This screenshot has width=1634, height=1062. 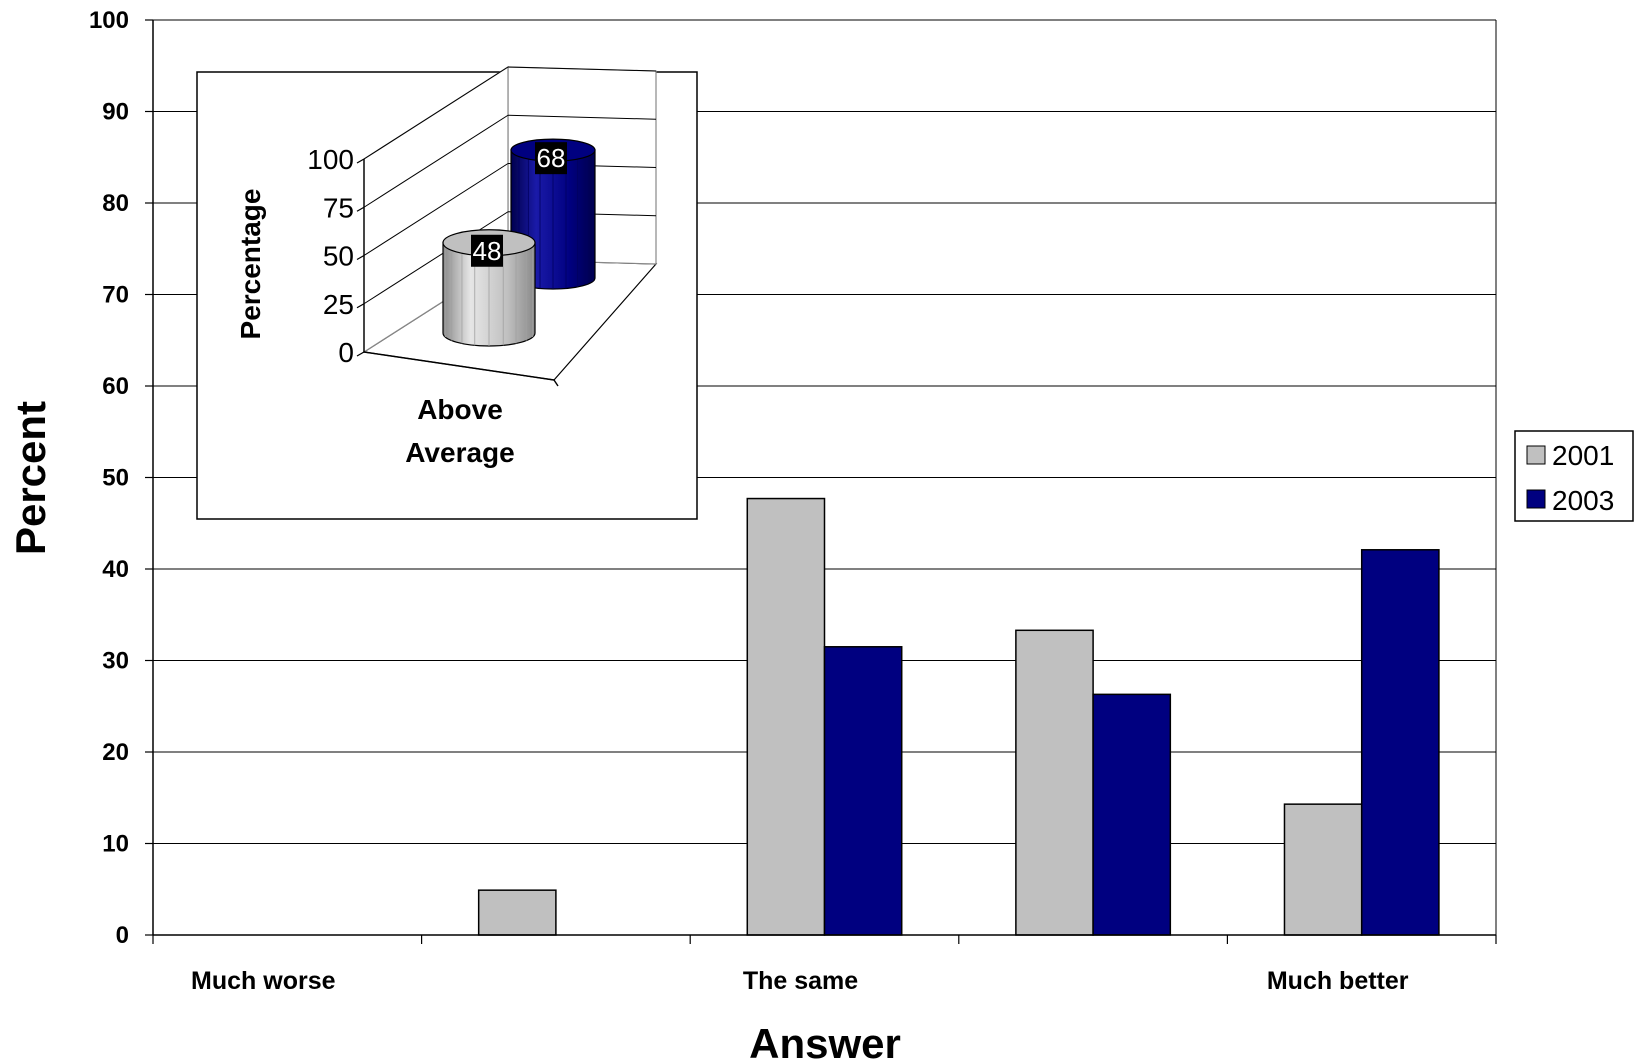 I want to click on inset-data-label-bg-2003, so click(x=551, y=158).